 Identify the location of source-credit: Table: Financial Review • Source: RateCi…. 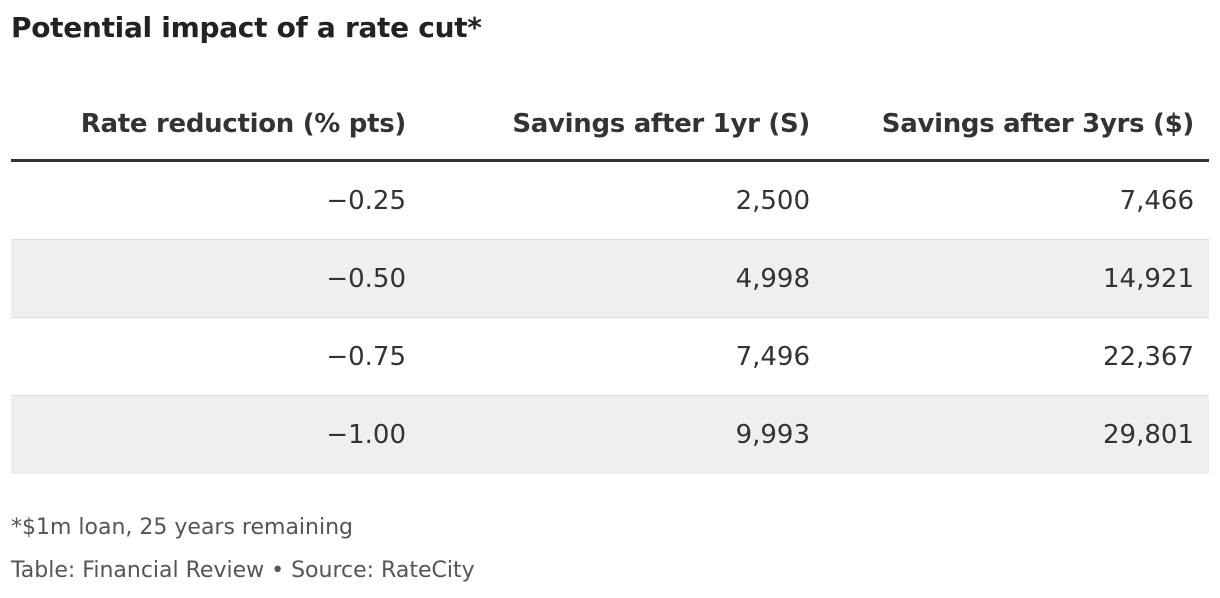
(243, 570).